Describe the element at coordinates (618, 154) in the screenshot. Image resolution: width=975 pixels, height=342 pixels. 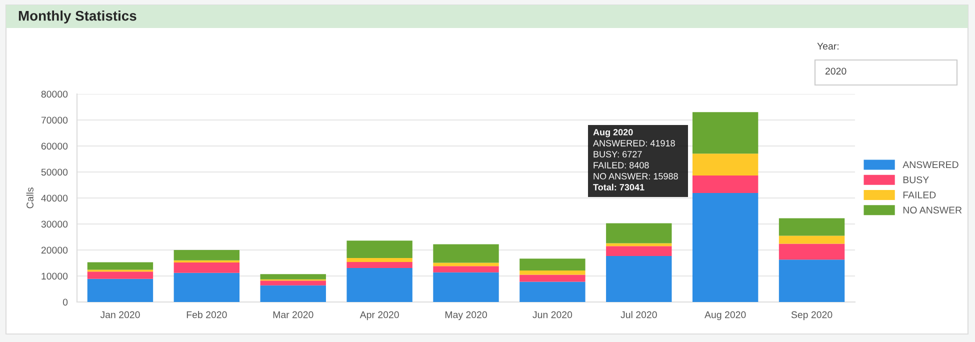
I see `annotation: BUSY: 6727` at that location.